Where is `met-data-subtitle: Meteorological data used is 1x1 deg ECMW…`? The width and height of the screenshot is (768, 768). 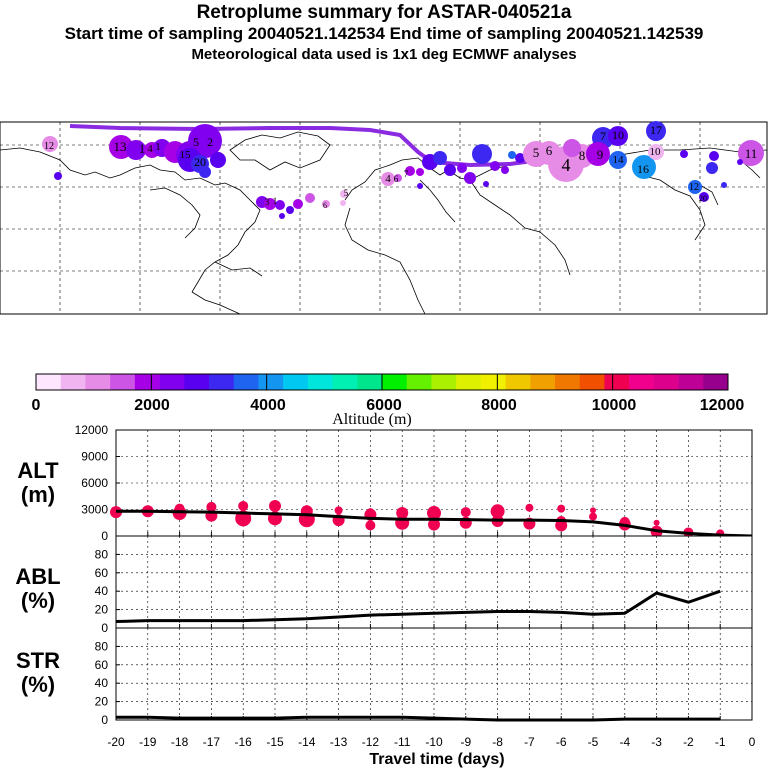 met-data-subtitle: Meteorological data used is 1x1 deg ECMW… is located at coordinates (384, 54).